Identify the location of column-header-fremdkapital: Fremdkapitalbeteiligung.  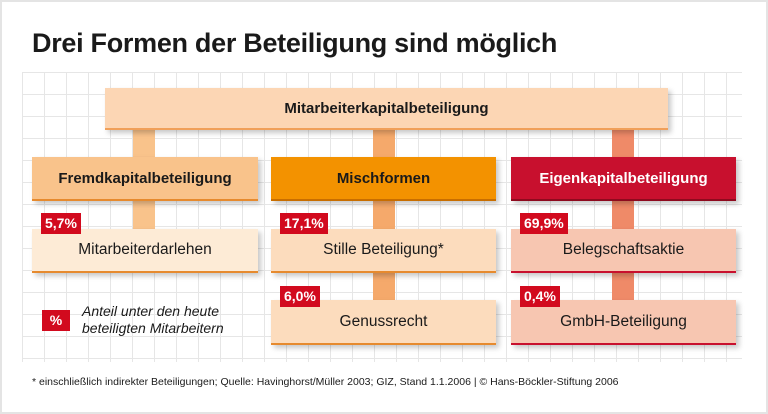
(145, 179).